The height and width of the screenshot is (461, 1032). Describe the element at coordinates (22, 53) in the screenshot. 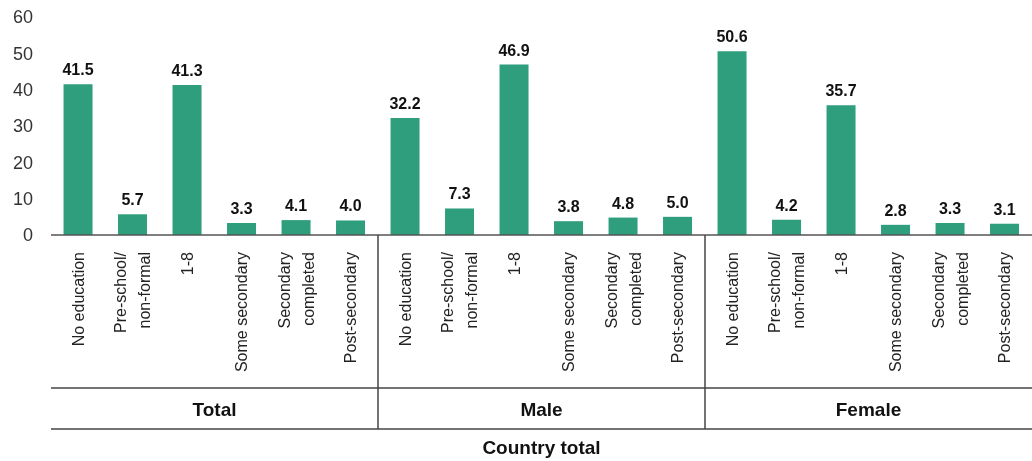

I see `y-tick-label: 50` at that location.